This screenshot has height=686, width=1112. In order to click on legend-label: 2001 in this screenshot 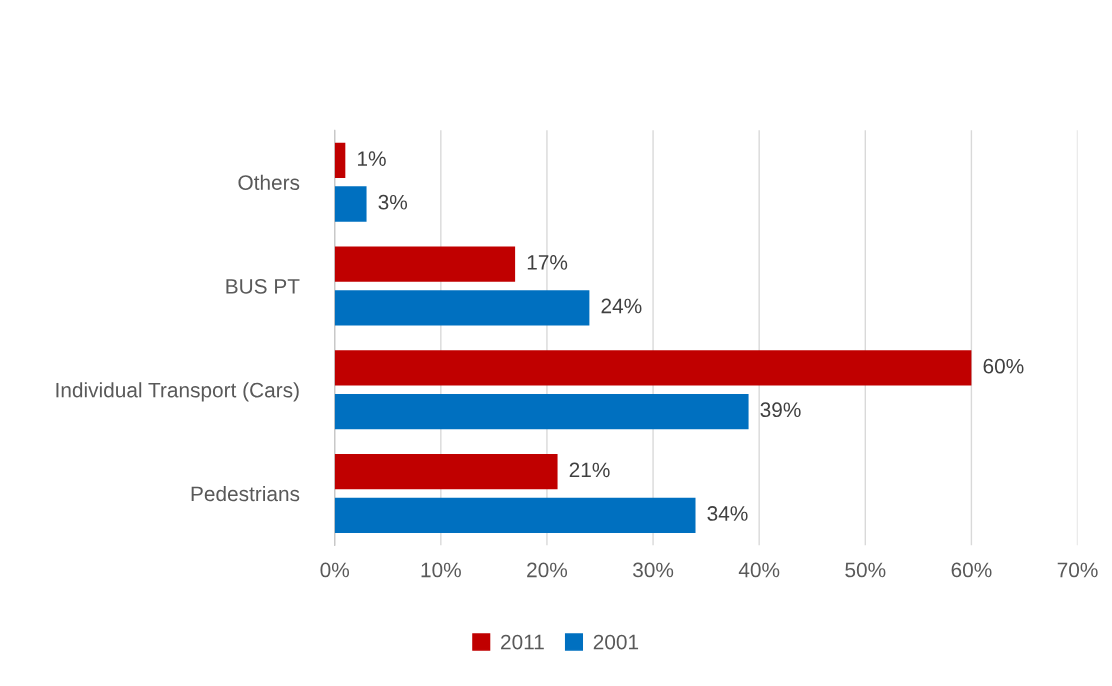, I will do `click(616, 642)`.